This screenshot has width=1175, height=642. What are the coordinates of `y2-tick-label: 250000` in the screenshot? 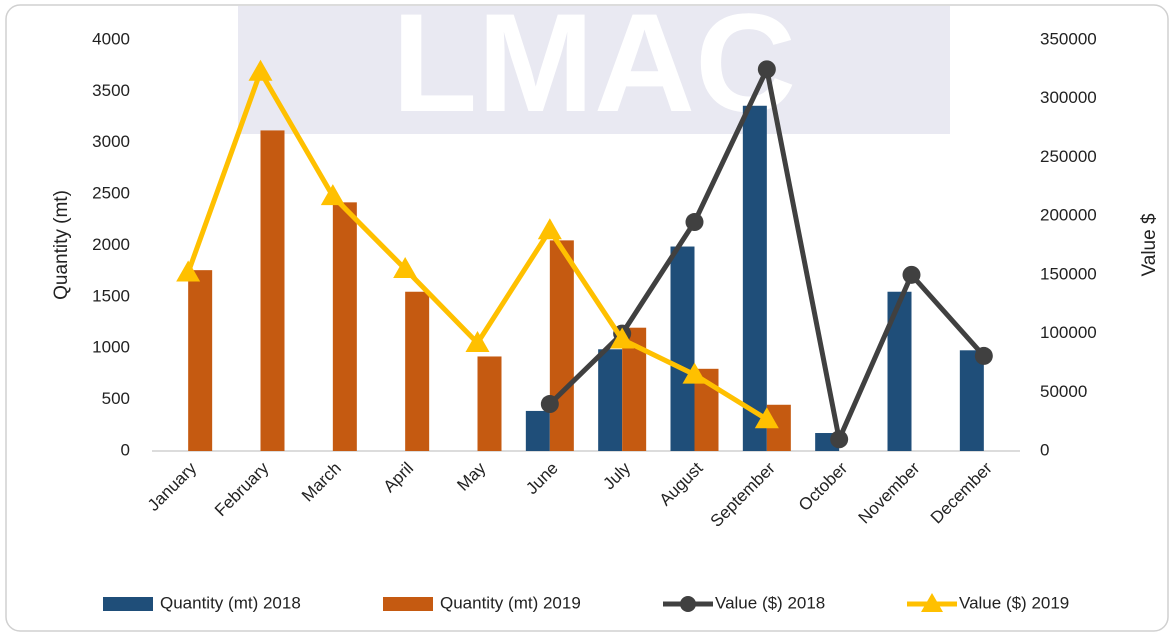 It's located at (1068, 156).